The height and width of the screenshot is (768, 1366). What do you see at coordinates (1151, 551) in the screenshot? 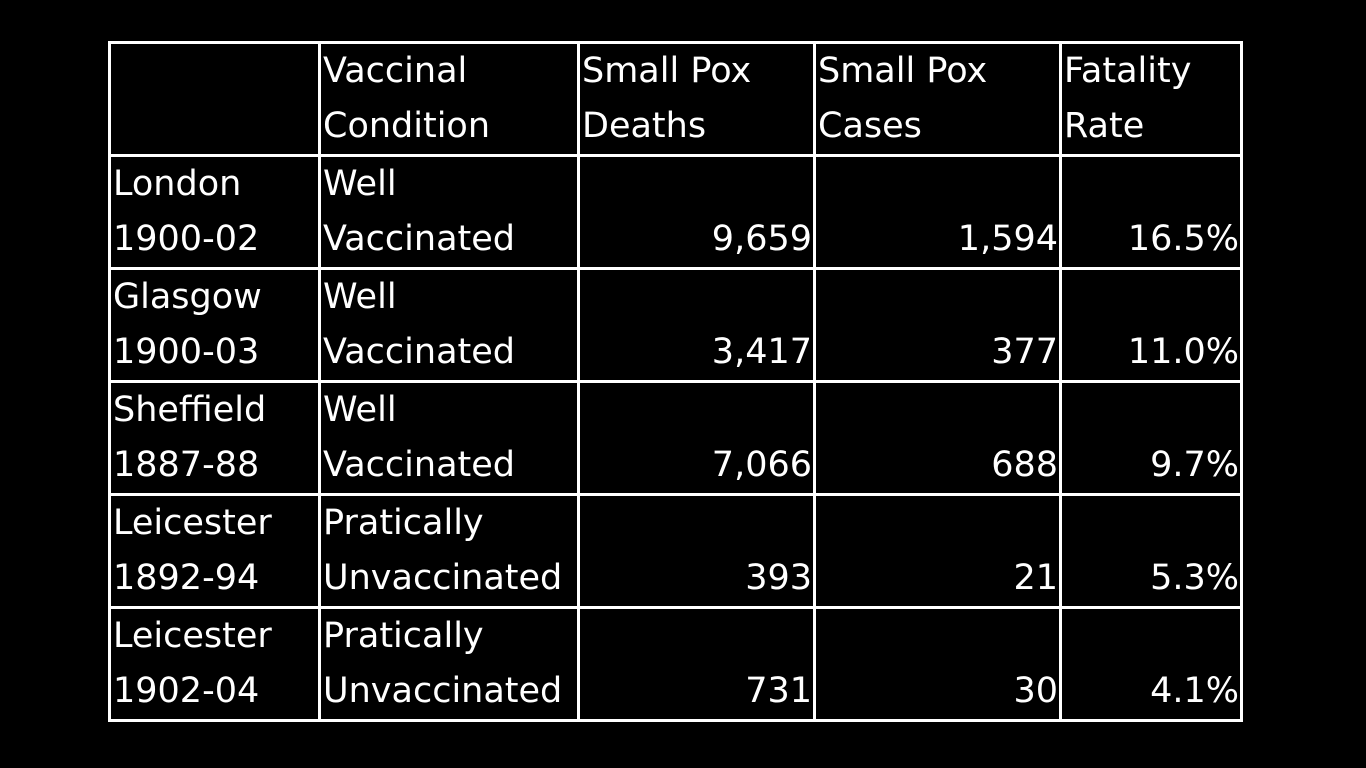
I see `rate-cell: 5.3%` at bounding box center [1151, 551].